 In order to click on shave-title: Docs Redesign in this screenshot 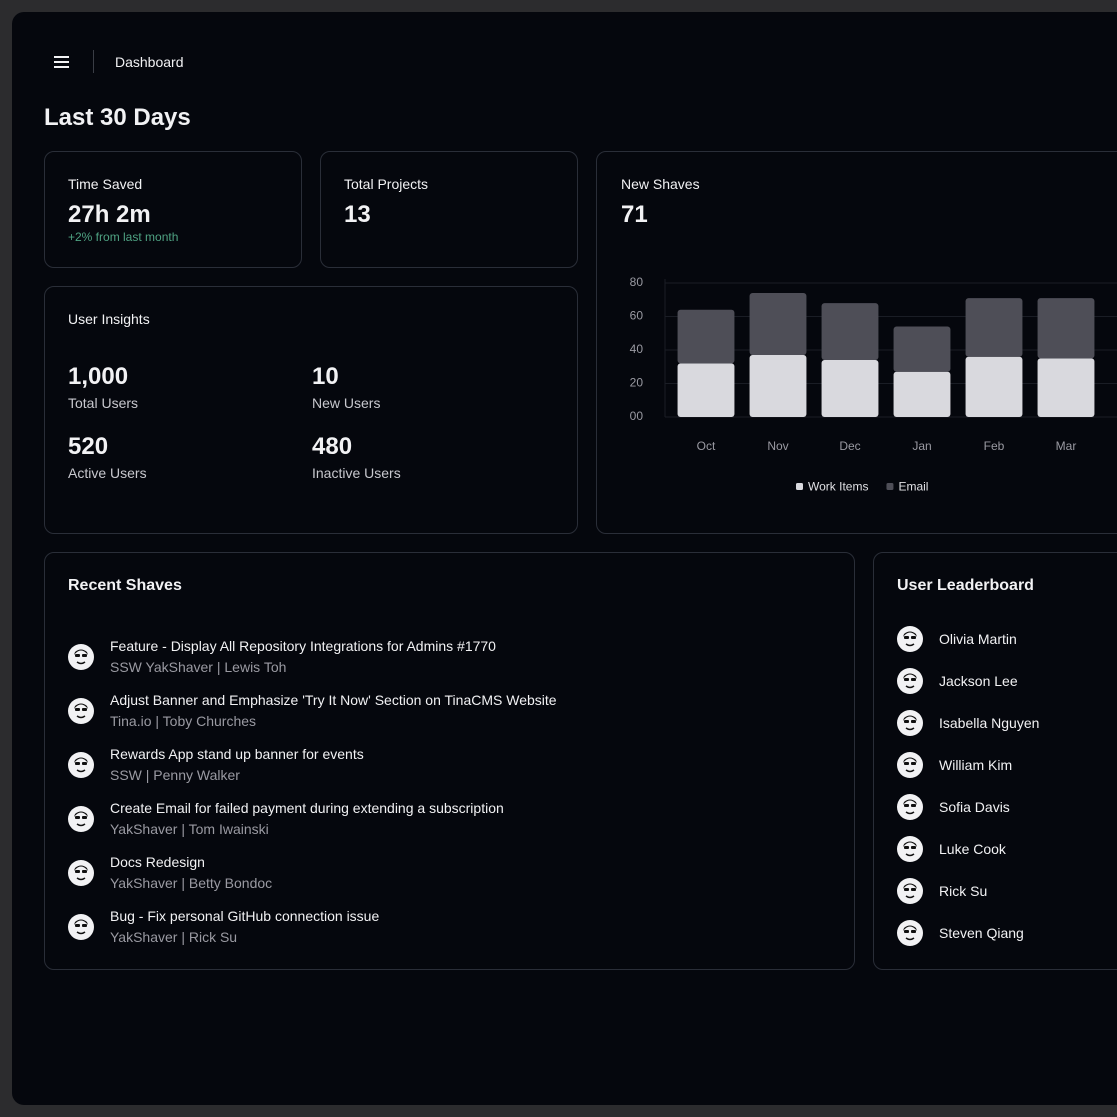, I will do `click(157, 862)`.